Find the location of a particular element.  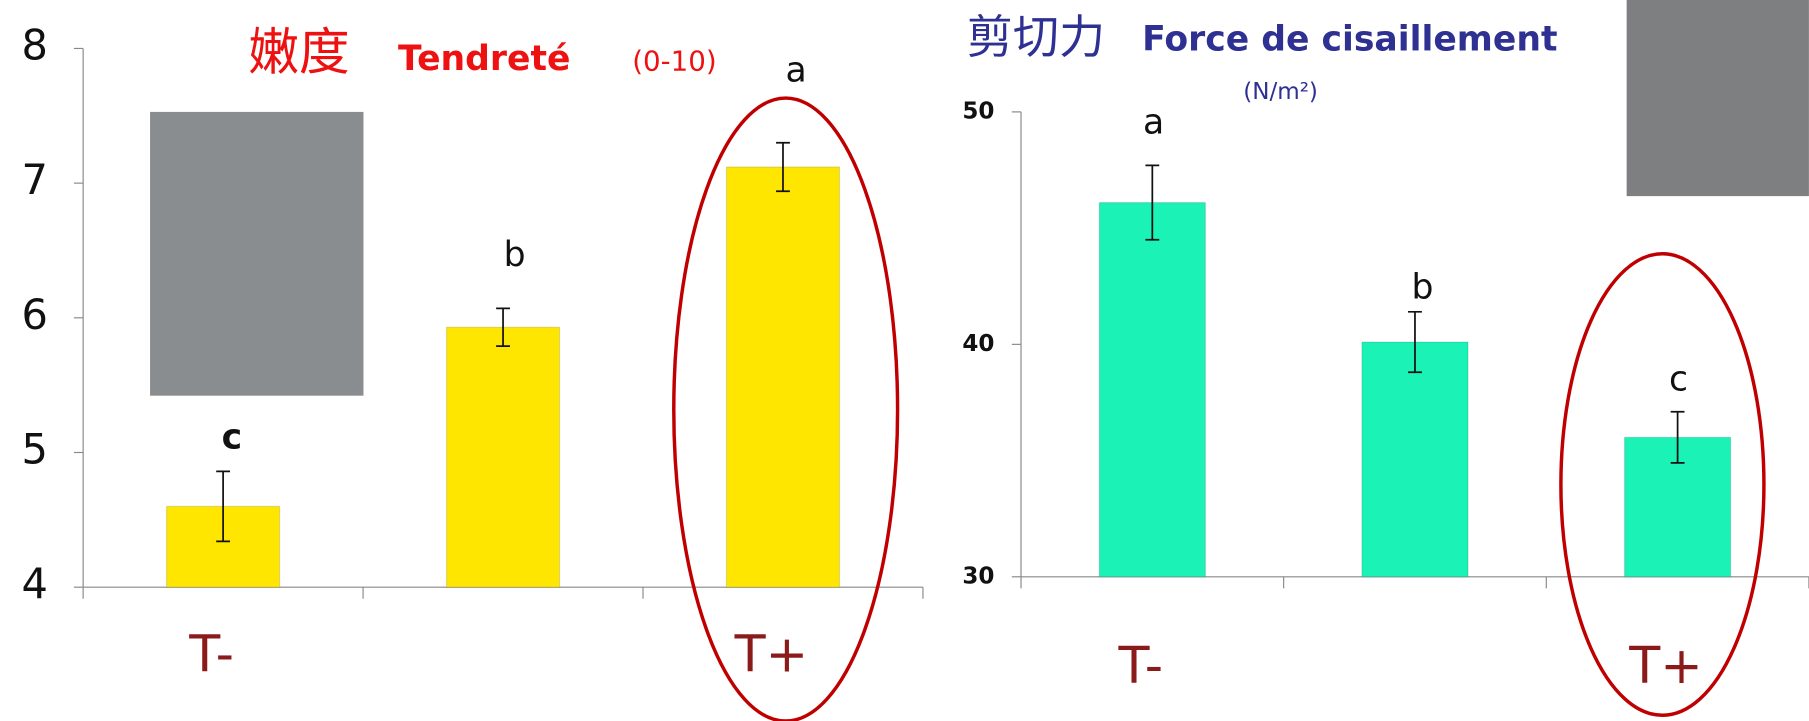

y-tick-label: 30 is located at coordinates (978, 576).